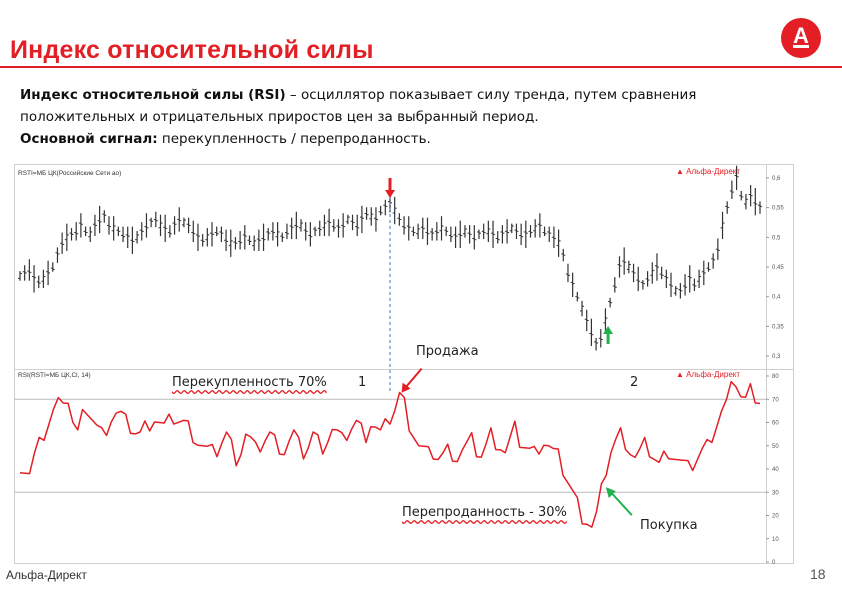  I want to click on price-watermark: ▲ Альфа-Директ, so click(708, 171).